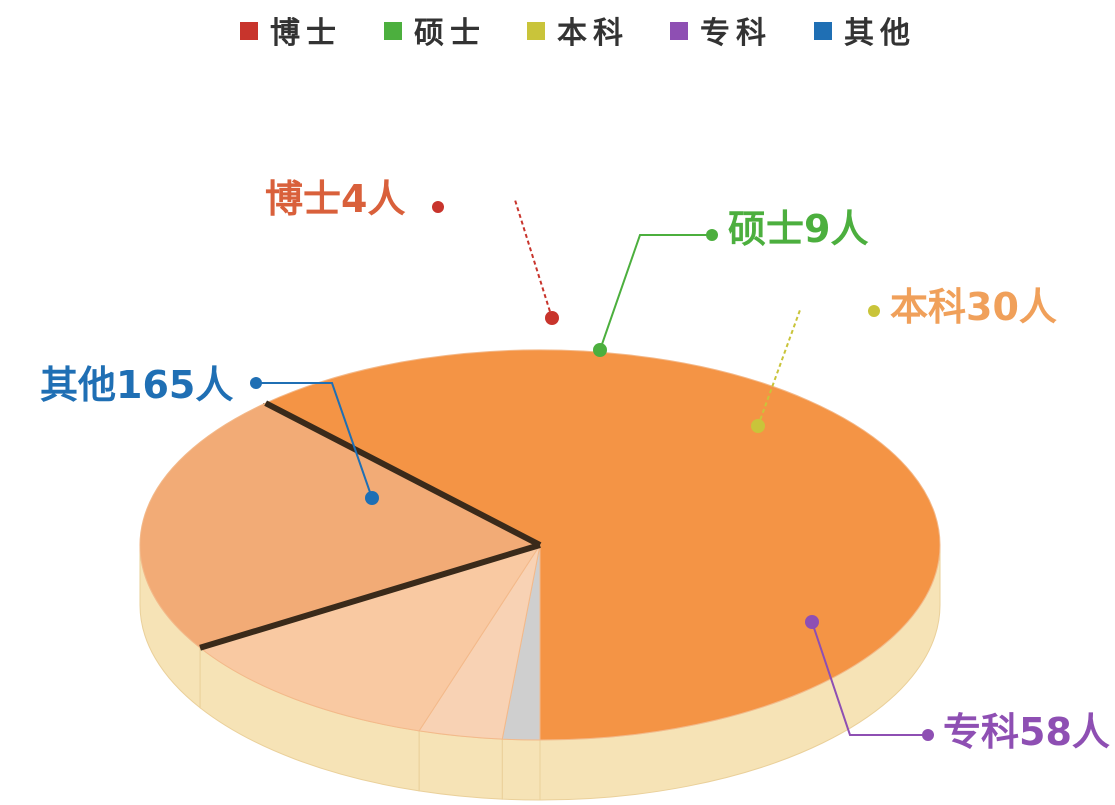  What do you see at coordinates (412, 251) in the screenshot?
I see `callout-phd: 博士4人` at bounding box center [412, 251].